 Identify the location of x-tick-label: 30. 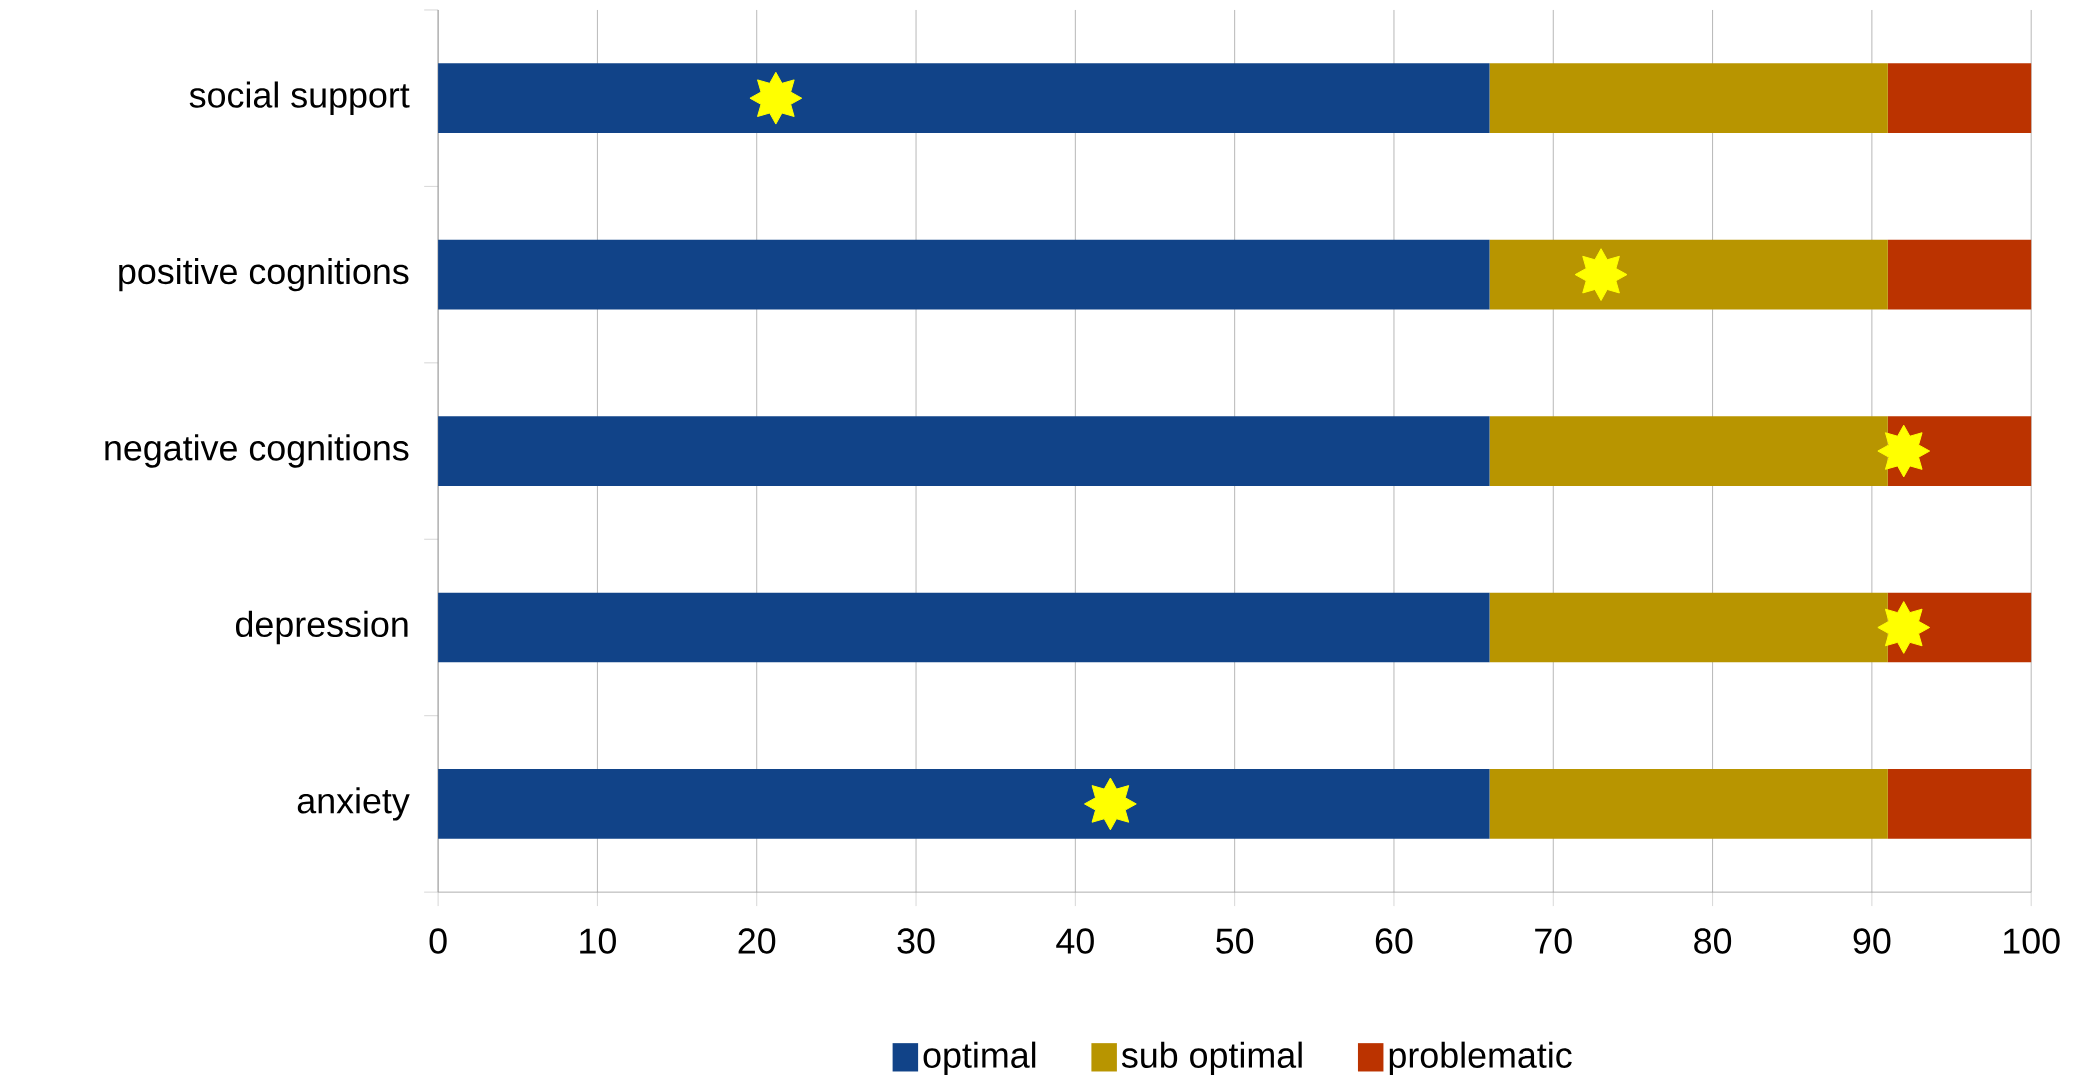
(916, 941).